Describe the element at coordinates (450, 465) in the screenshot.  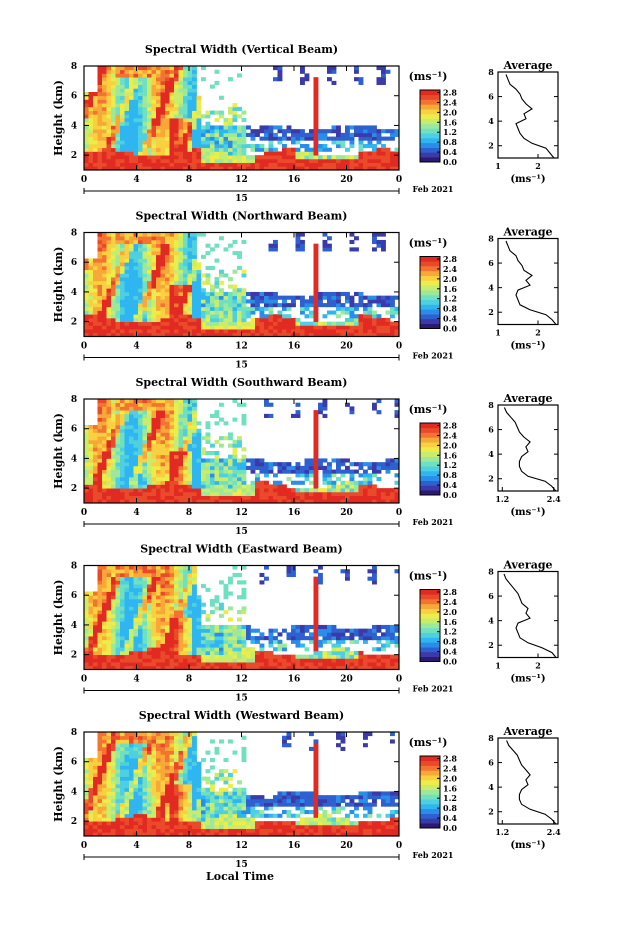
I see `colorbar-tick-label: 1.2` at that location.